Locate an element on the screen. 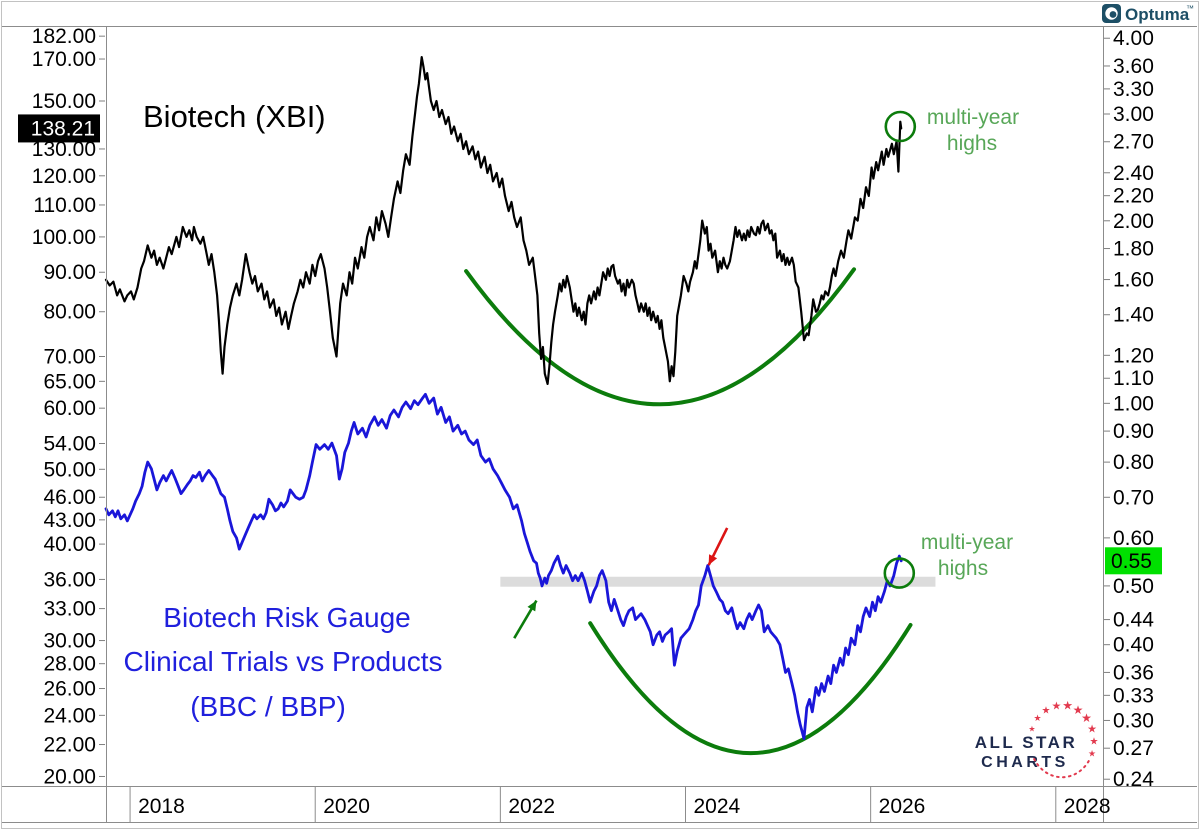 Image resolution: width=1200 pixels, height=830 pixels. left-tick-label: 110.00 is located at coordinates (64, 205).